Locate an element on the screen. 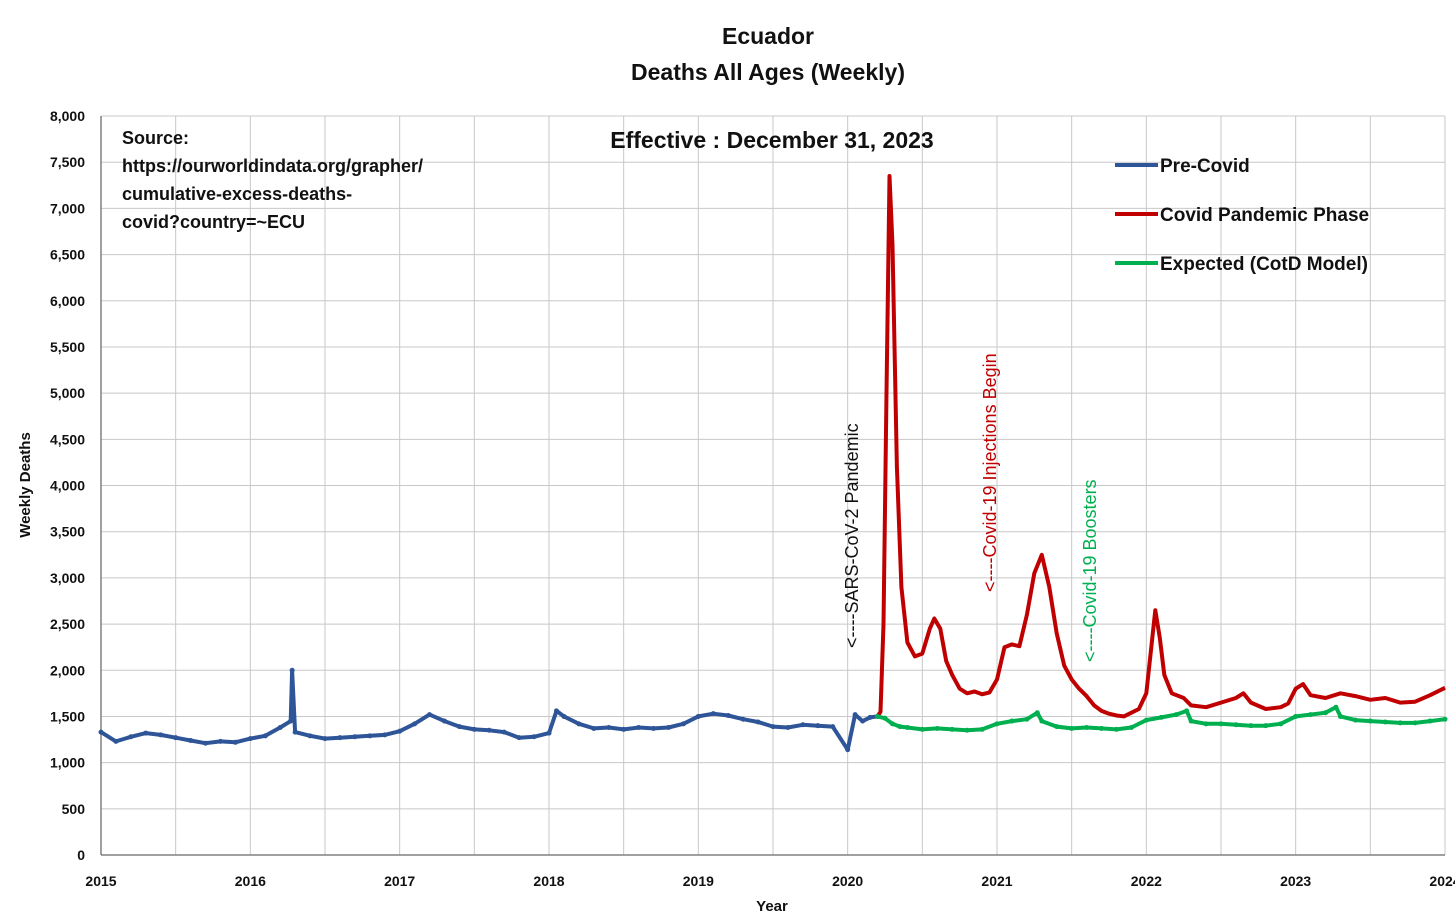 The image size is (1455, 917). x-tick-label: 2022 is located at coordinates (1146, 881).